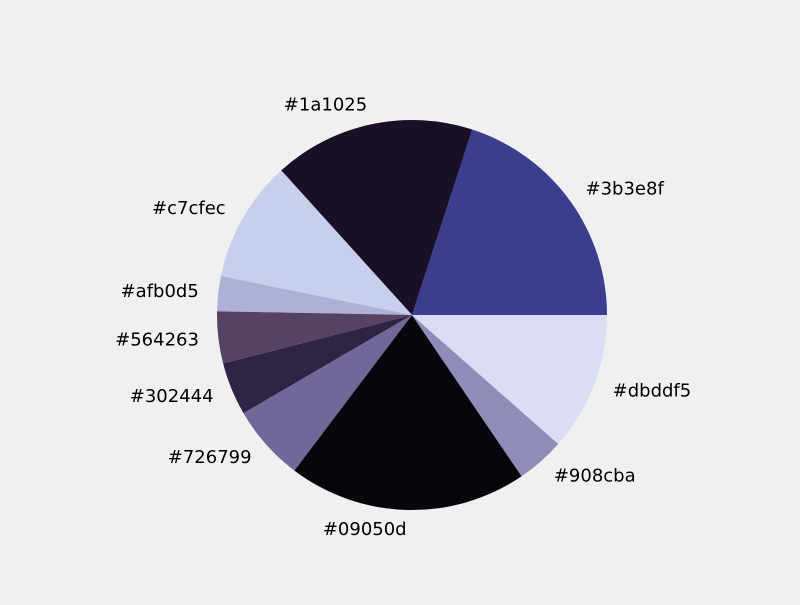 Image resolution: width=800 pixels, height=605 pixels. Describe the element at coordinates (652, 390) in the screenshot. I see `slice-label: #dbddf5` at that location.